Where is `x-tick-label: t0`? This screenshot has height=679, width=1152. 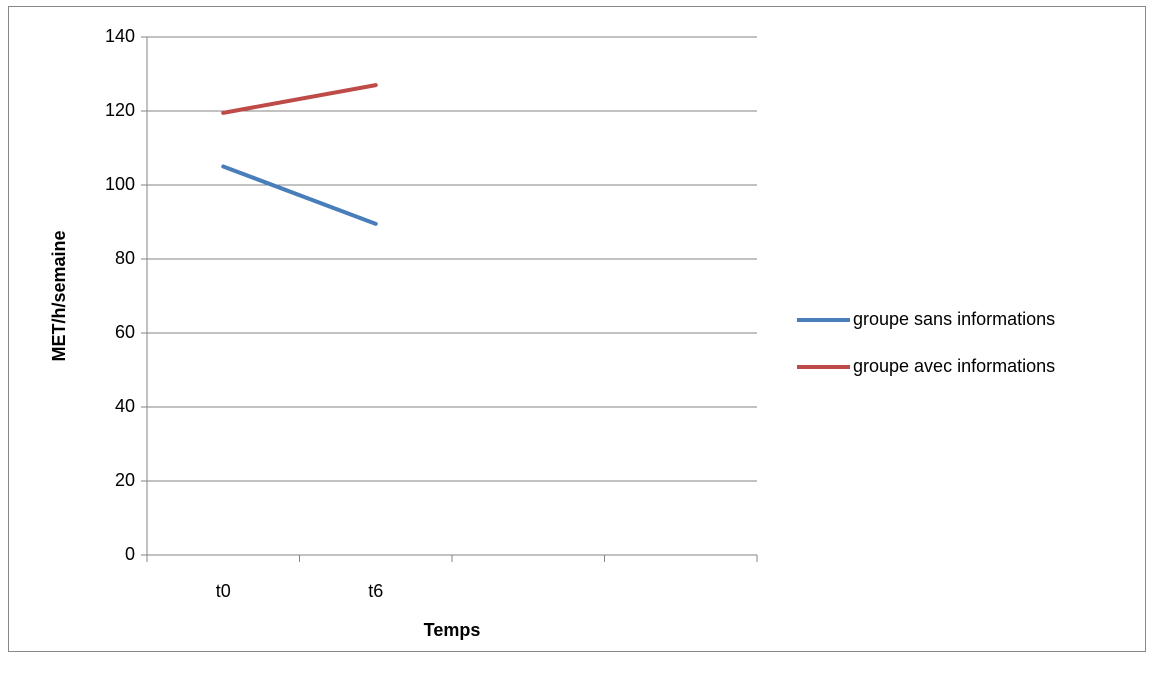
x-tick-label: t0 is located at coordinates (223, 591).